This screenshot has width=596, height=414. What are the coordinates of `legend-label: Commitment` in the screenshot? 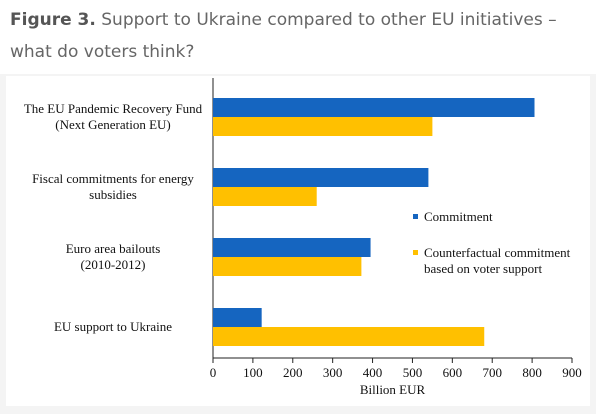 It's located at (458, 216).